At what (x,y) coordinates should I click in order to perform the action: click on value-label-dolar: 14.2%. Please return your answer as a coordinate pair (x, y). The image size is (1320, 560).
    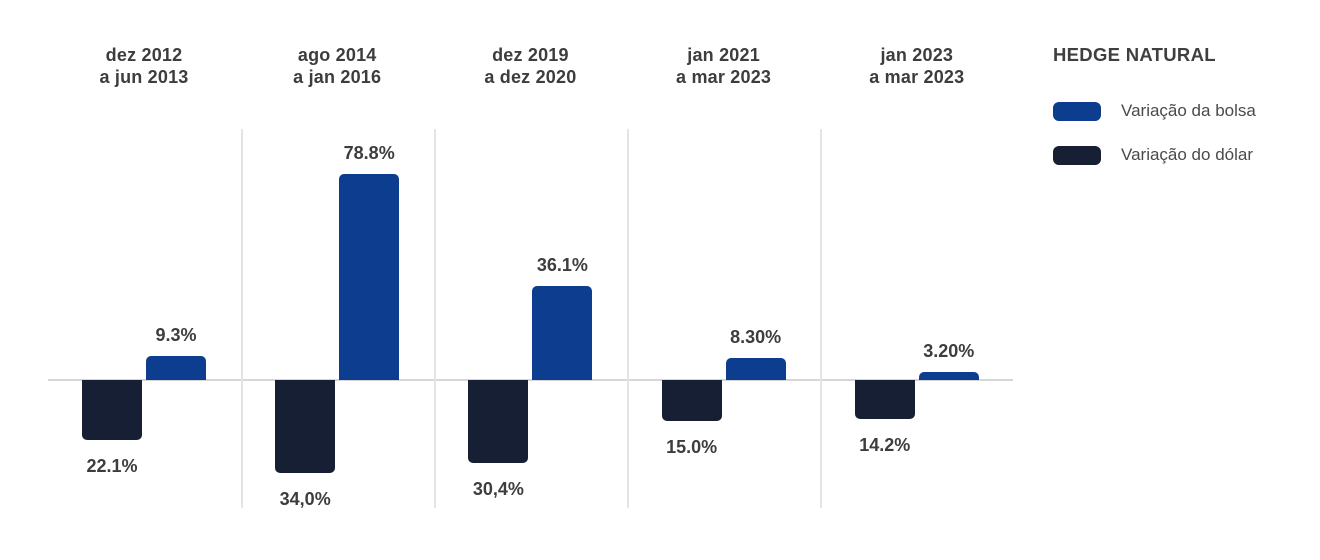
    Looking at the image, I should click on (885, 444).